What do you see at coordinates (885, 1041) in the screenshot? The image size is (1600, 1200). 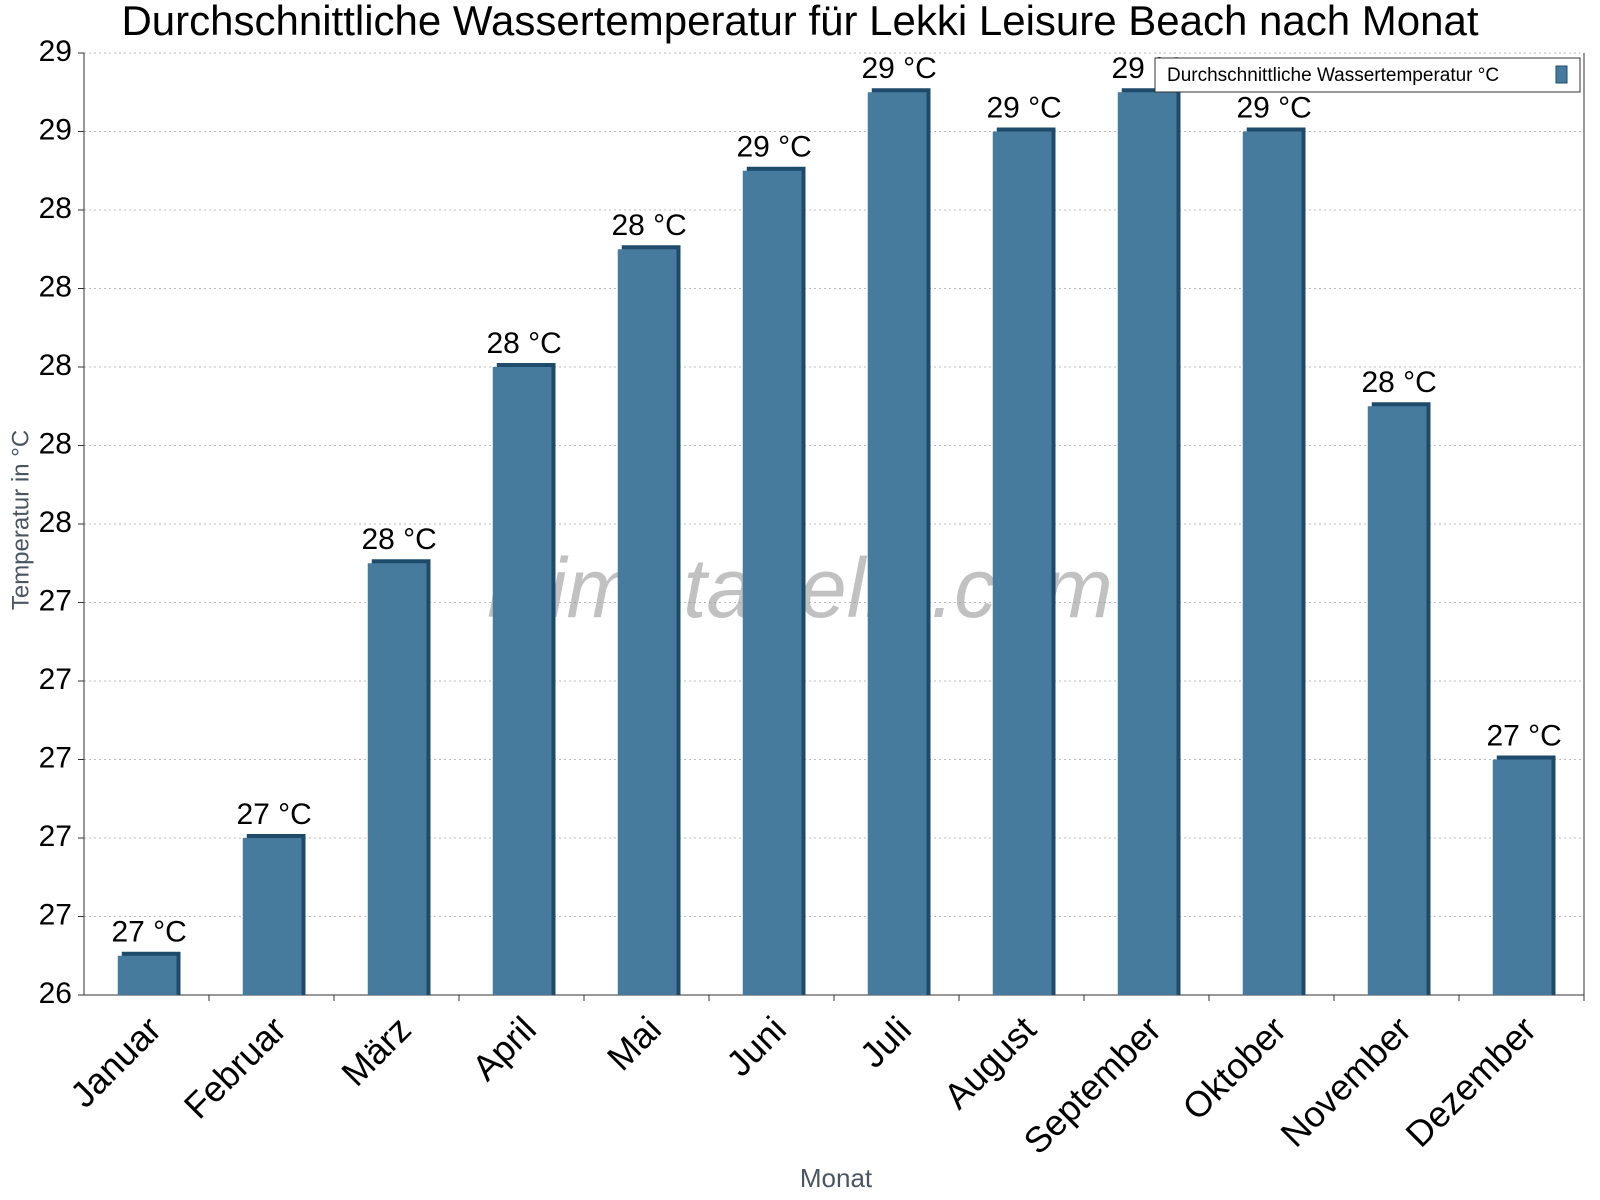 I see `x-tick-label: Juli` at bounding box center [885, 1041].